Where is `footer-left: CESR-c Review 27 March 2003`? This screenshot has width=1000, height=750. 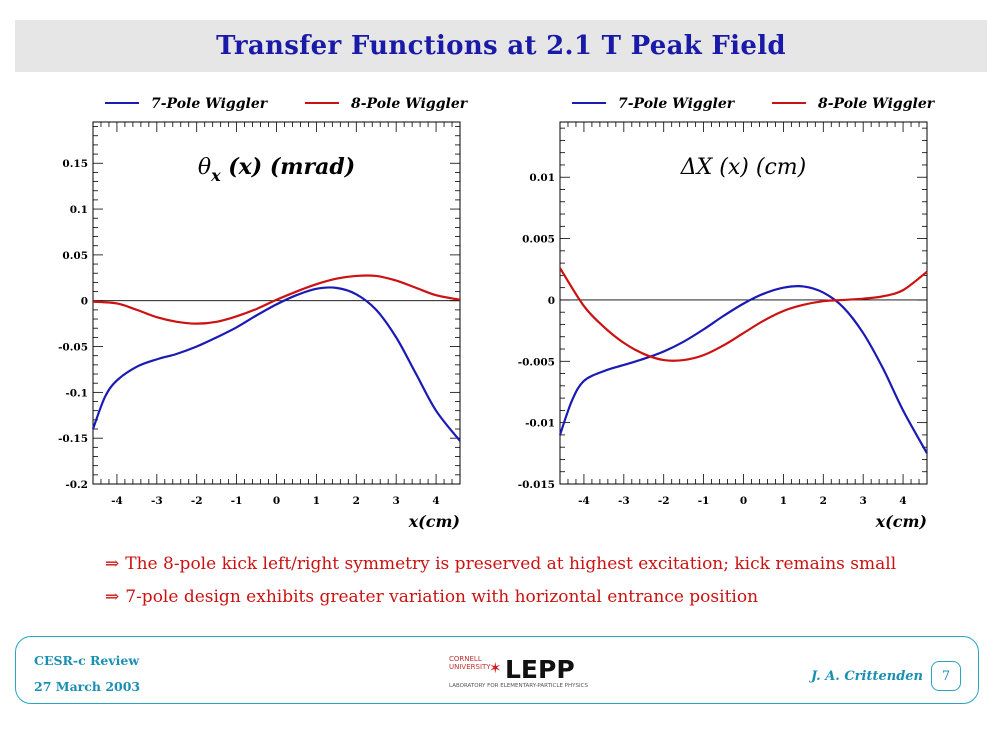 footer-left: CESR-c Review 27 March 2003 is located at coordinates (87, 679).